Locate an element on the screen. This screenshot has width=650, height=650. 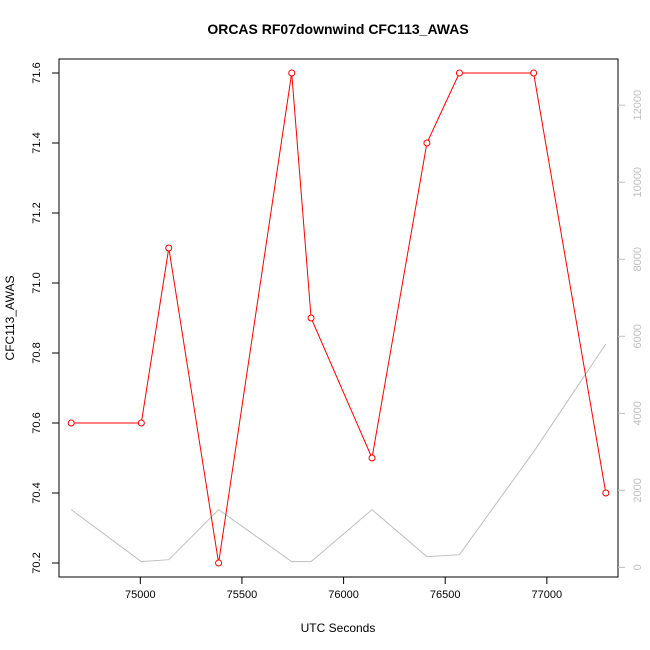
y2-tick-label: 0 is located at coordinates (638, 567).